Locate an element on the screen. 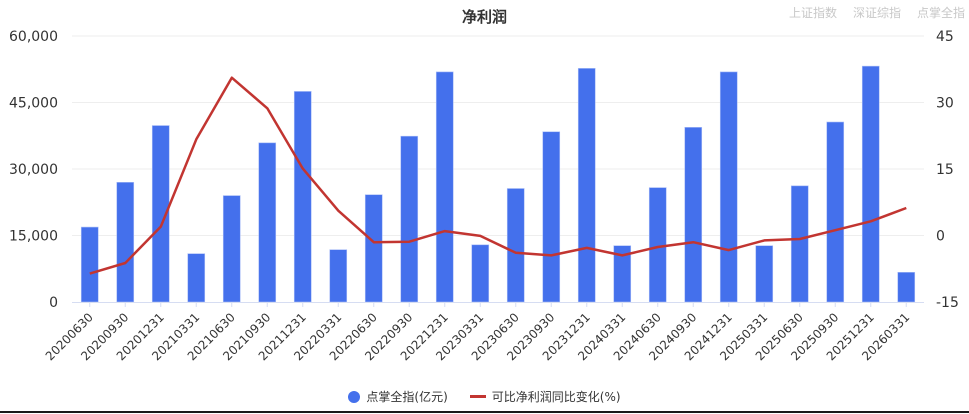 The width and height of the screenshot is (969, 414). tab-dianzhang-index: 点掌全指 is located at coordinates (940, 13).